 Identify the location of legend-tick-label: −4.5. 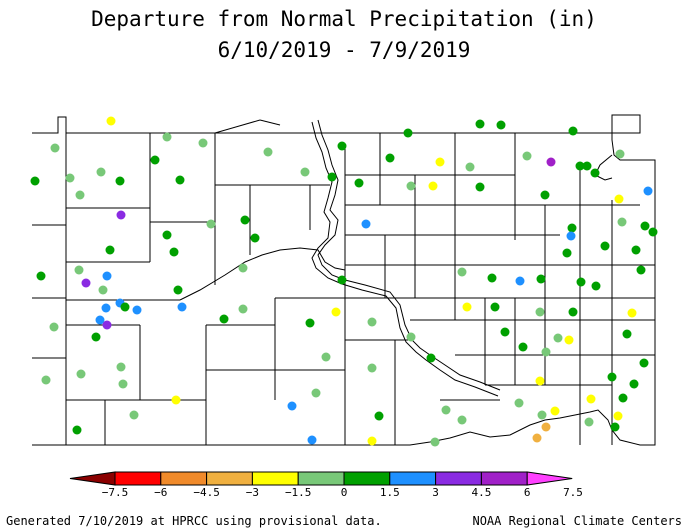
(206, 492).